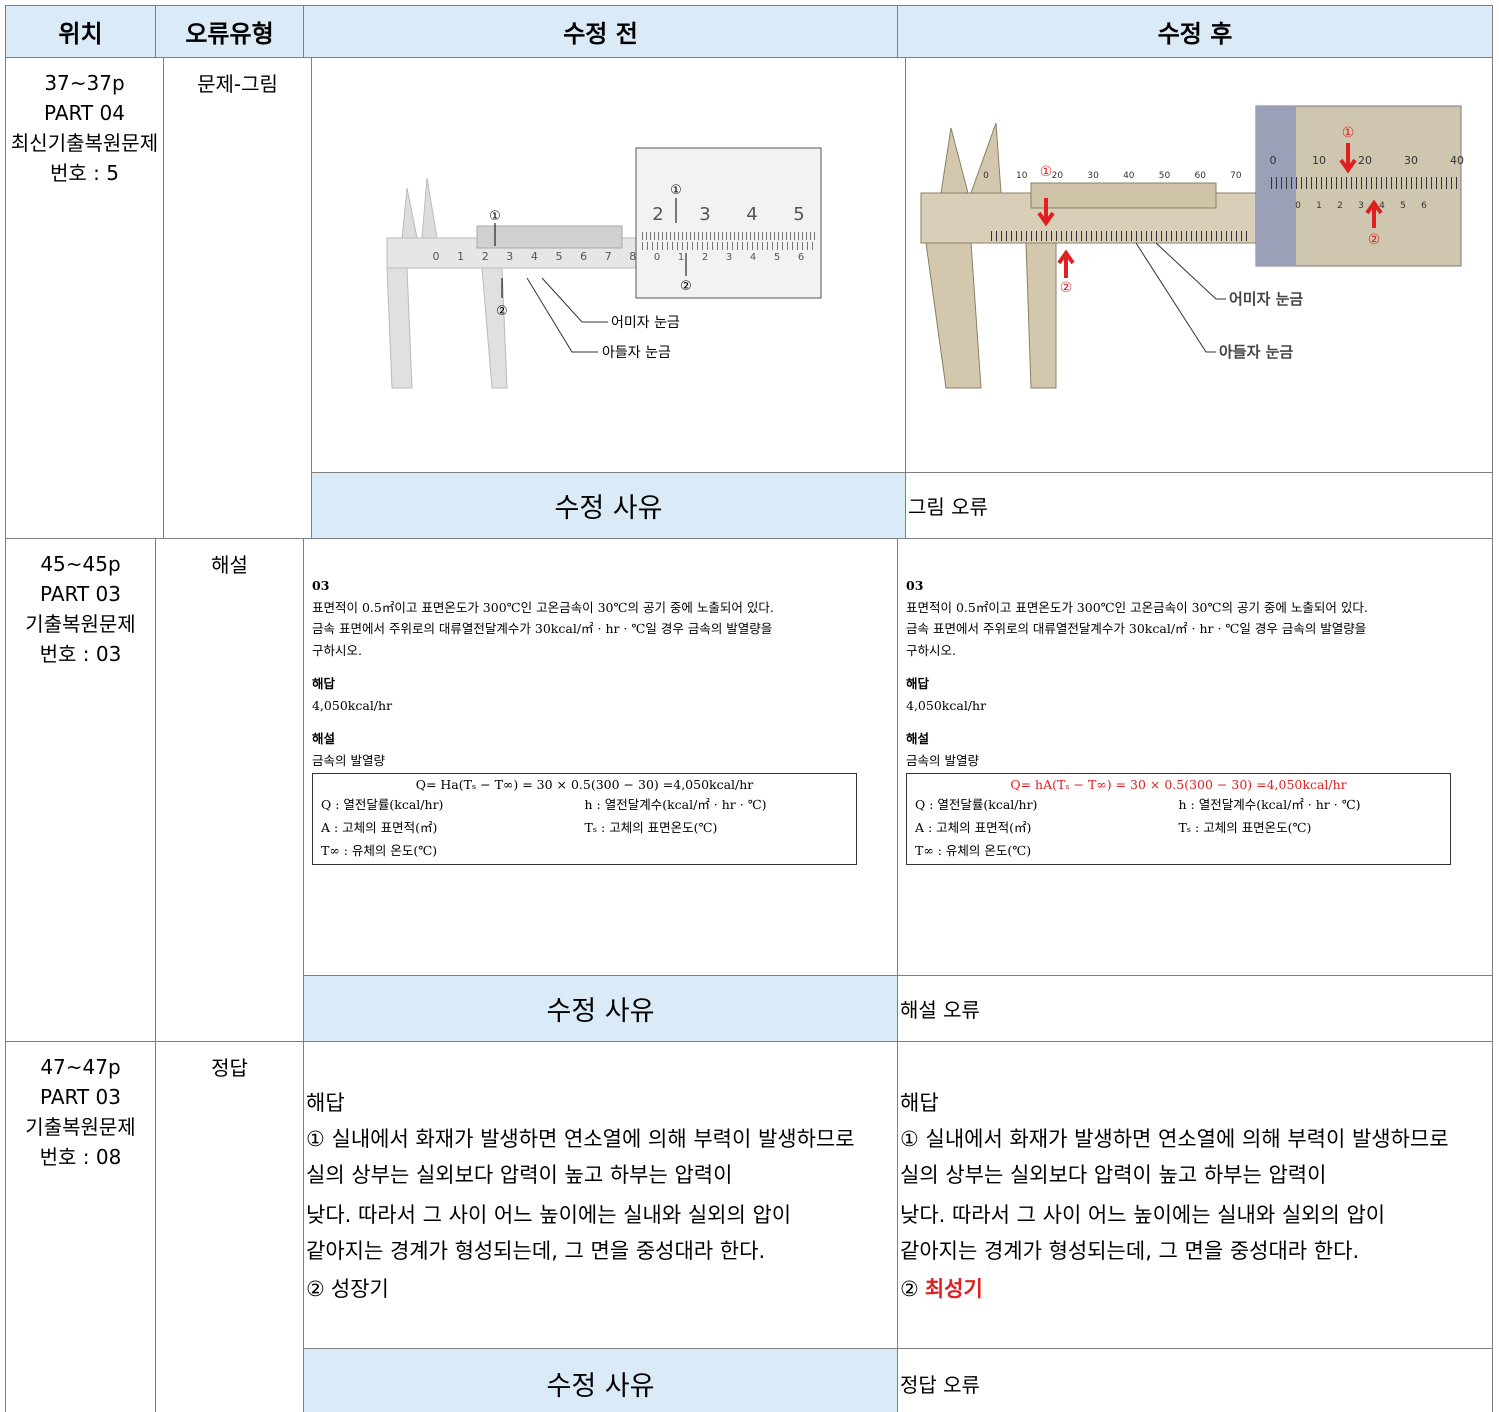 The image size is (1499, 1412). What do you see at coordinates (80, 564) in the screenshot?
I see `location-line: 45~45p` at bounding box center [80, 564].